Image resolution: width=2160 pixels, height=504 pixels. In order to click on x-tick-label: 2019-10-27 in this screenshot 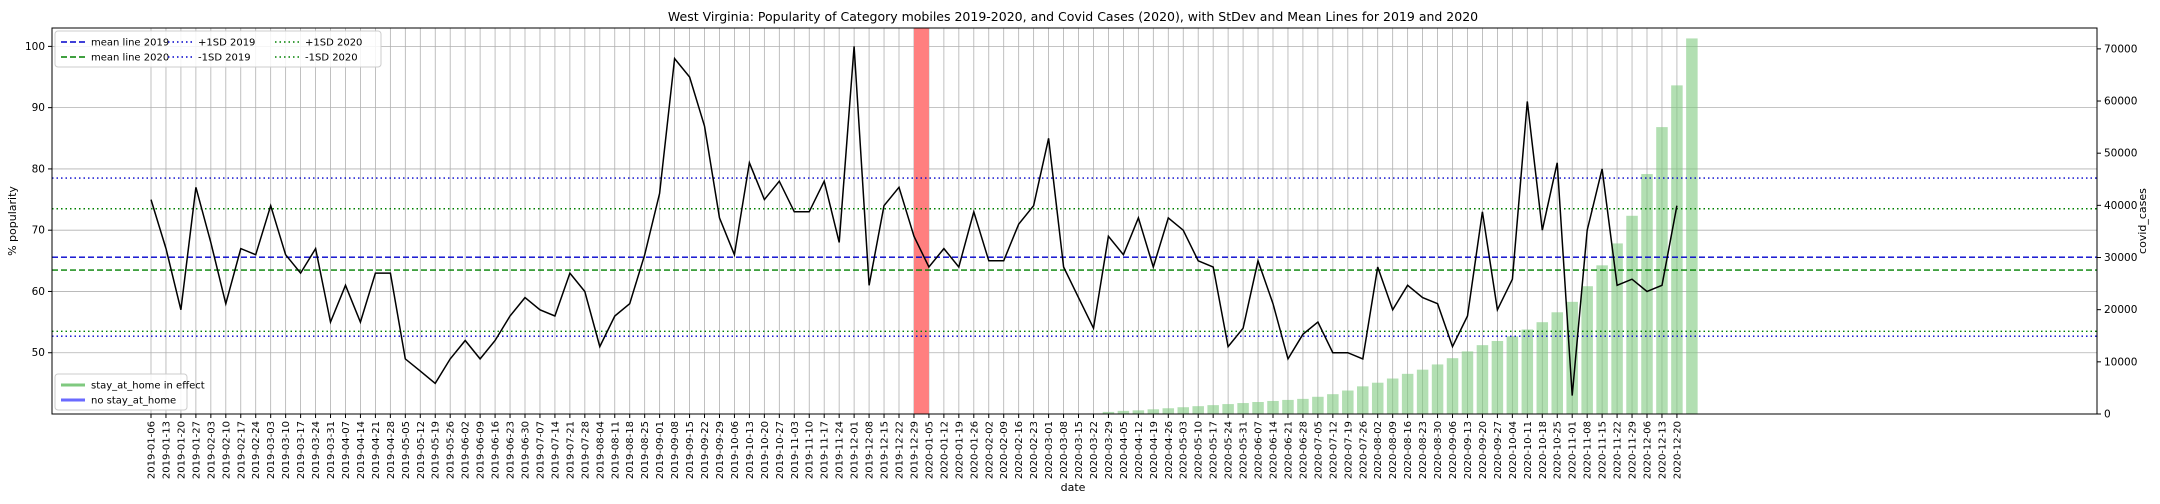, I will do `click(780, 450)`.